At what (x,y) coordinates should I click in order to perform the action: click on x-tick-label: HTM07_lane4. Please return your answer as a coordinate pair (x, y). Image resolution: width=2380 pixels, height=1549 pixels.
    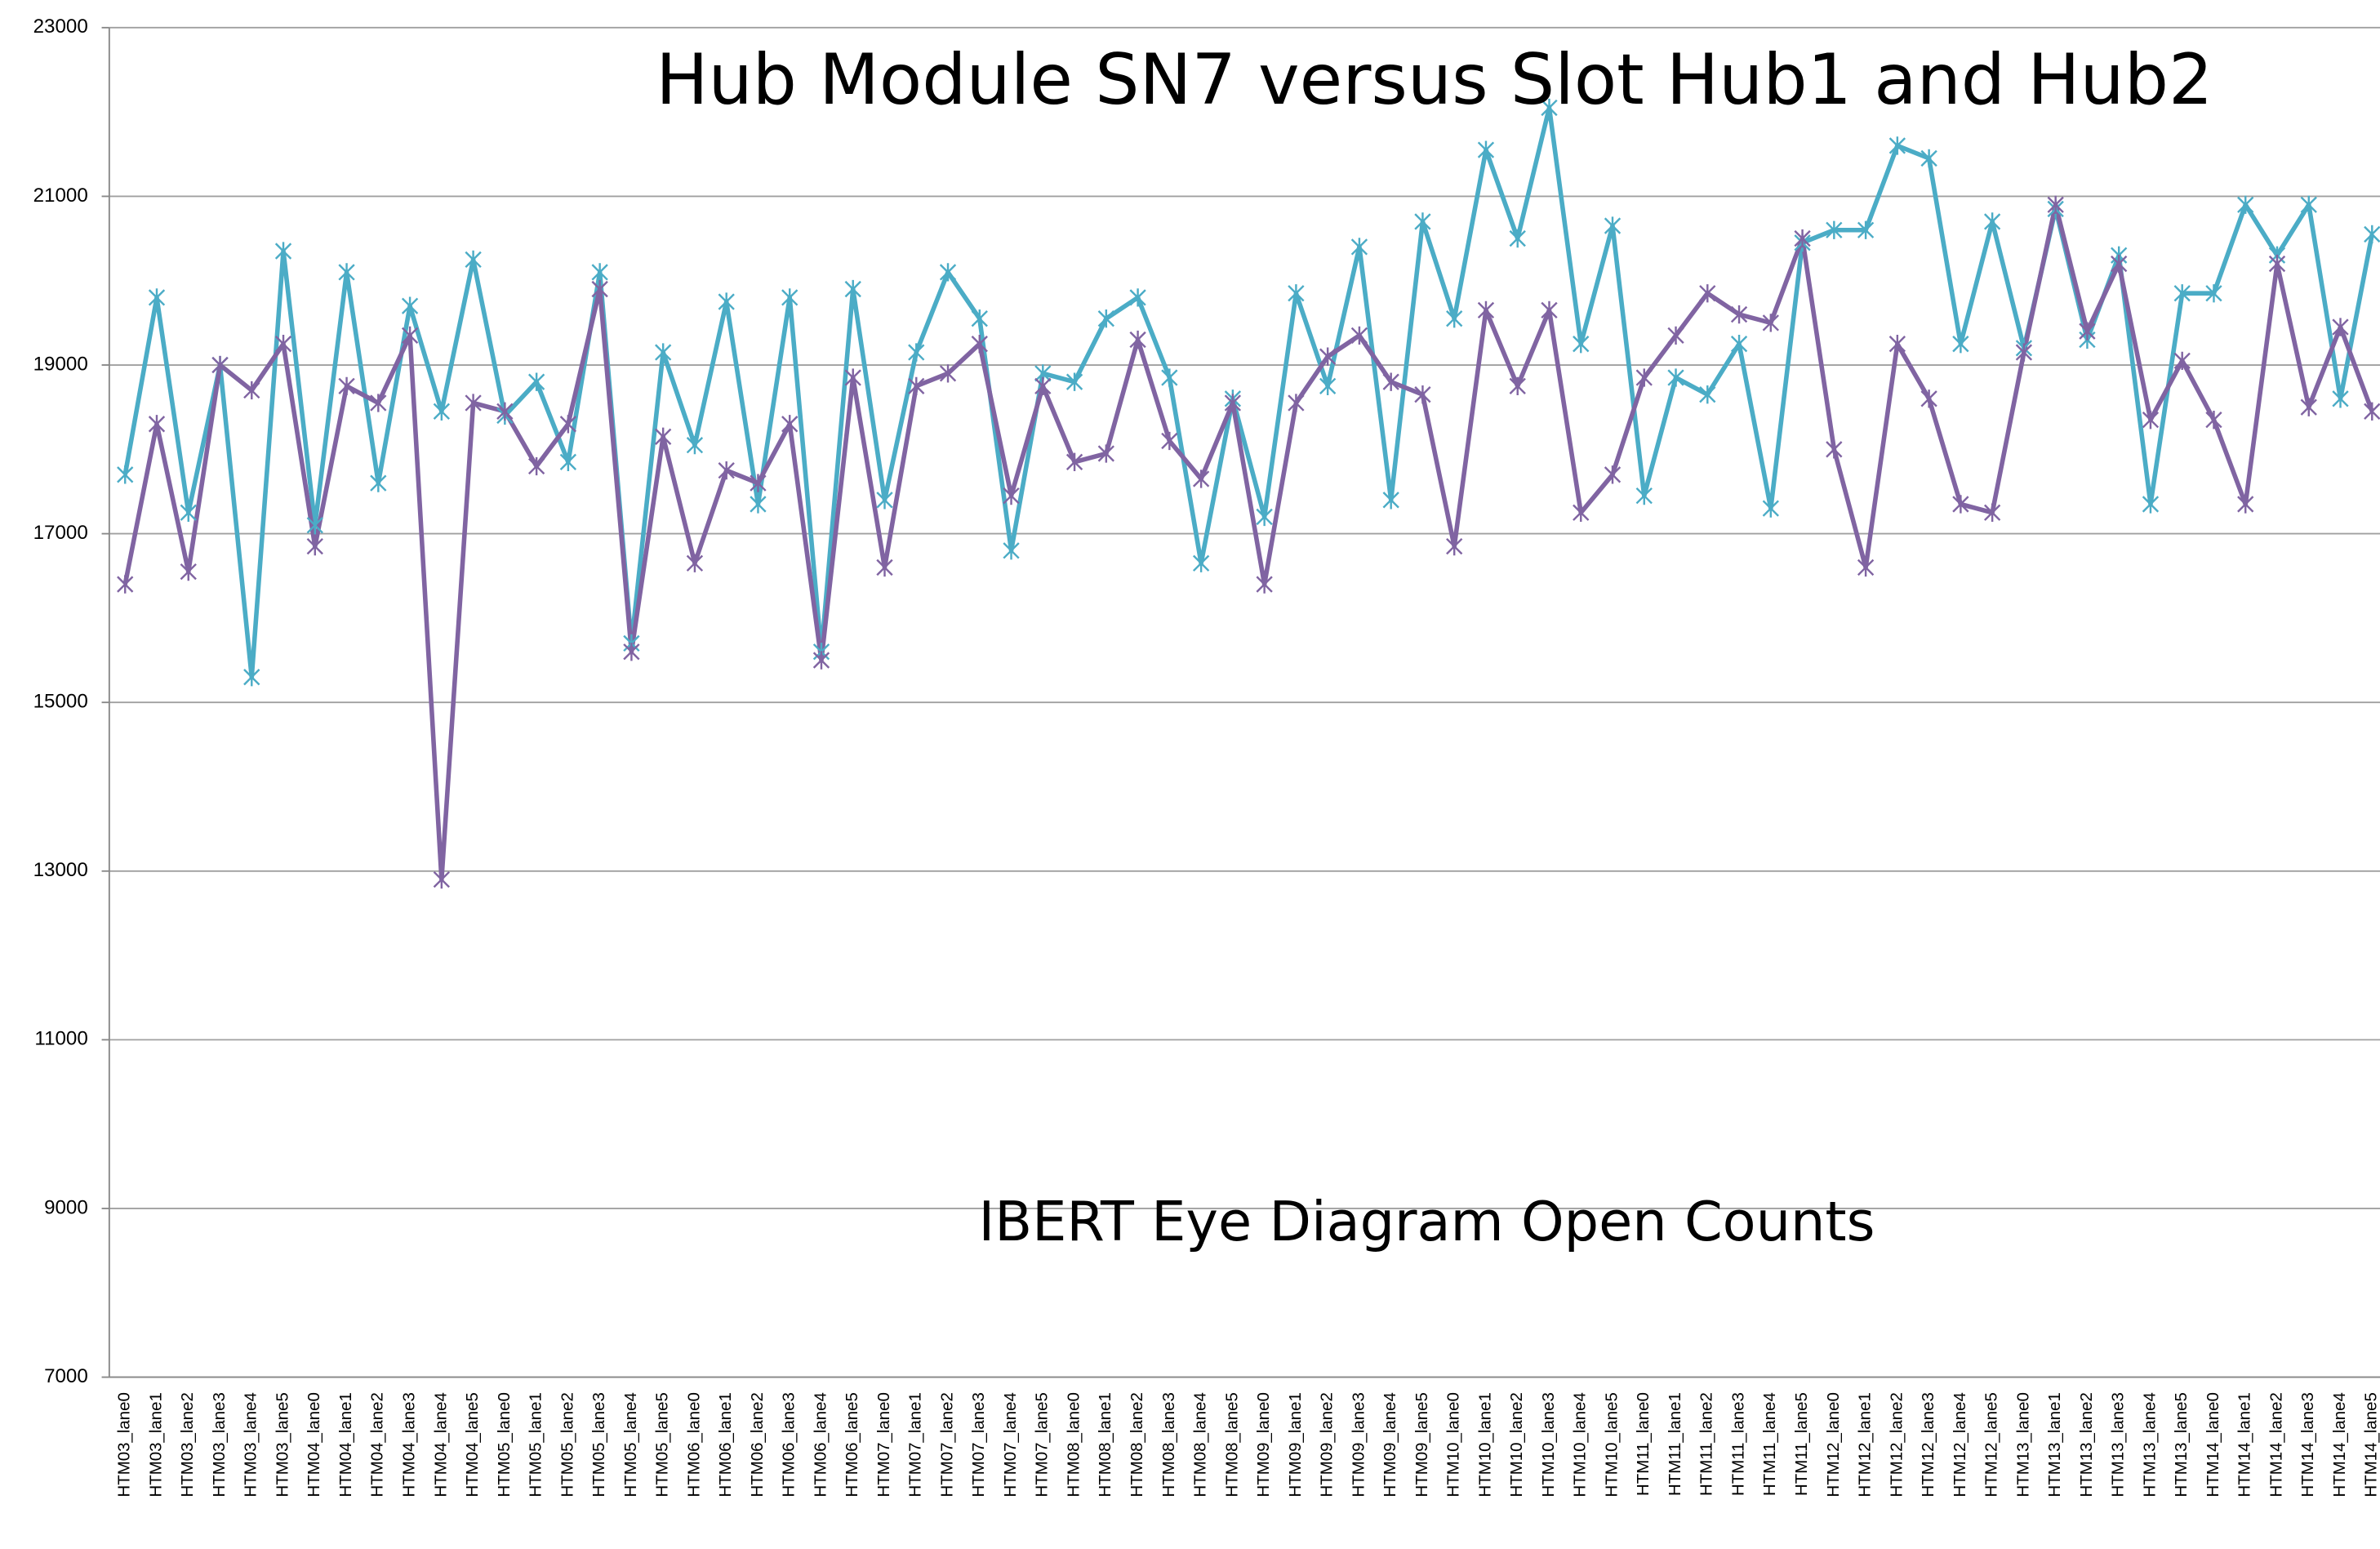
    Looking at the image, I should click on (1011, 1444).